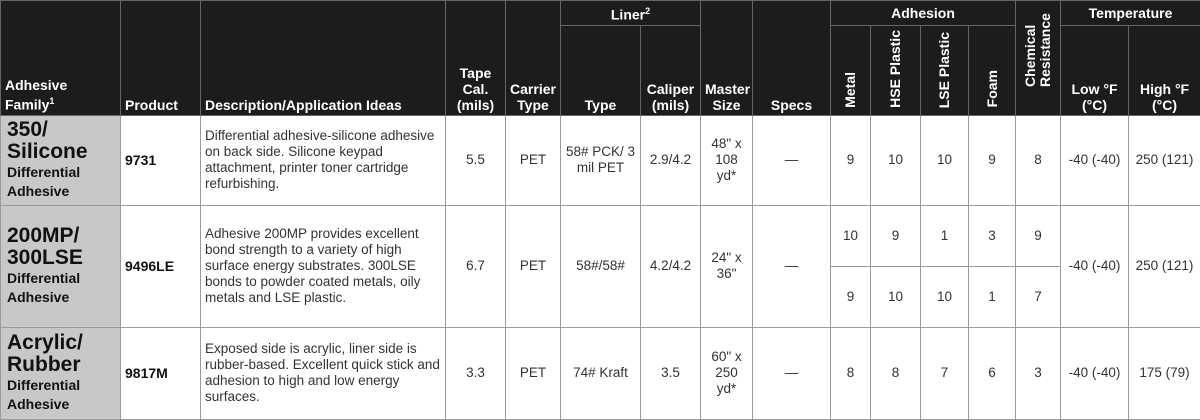  What do you see at coordinates (161, 266) in the screenshot?
I see `product-cell: 9496LE` at bounding box center [161, 266].